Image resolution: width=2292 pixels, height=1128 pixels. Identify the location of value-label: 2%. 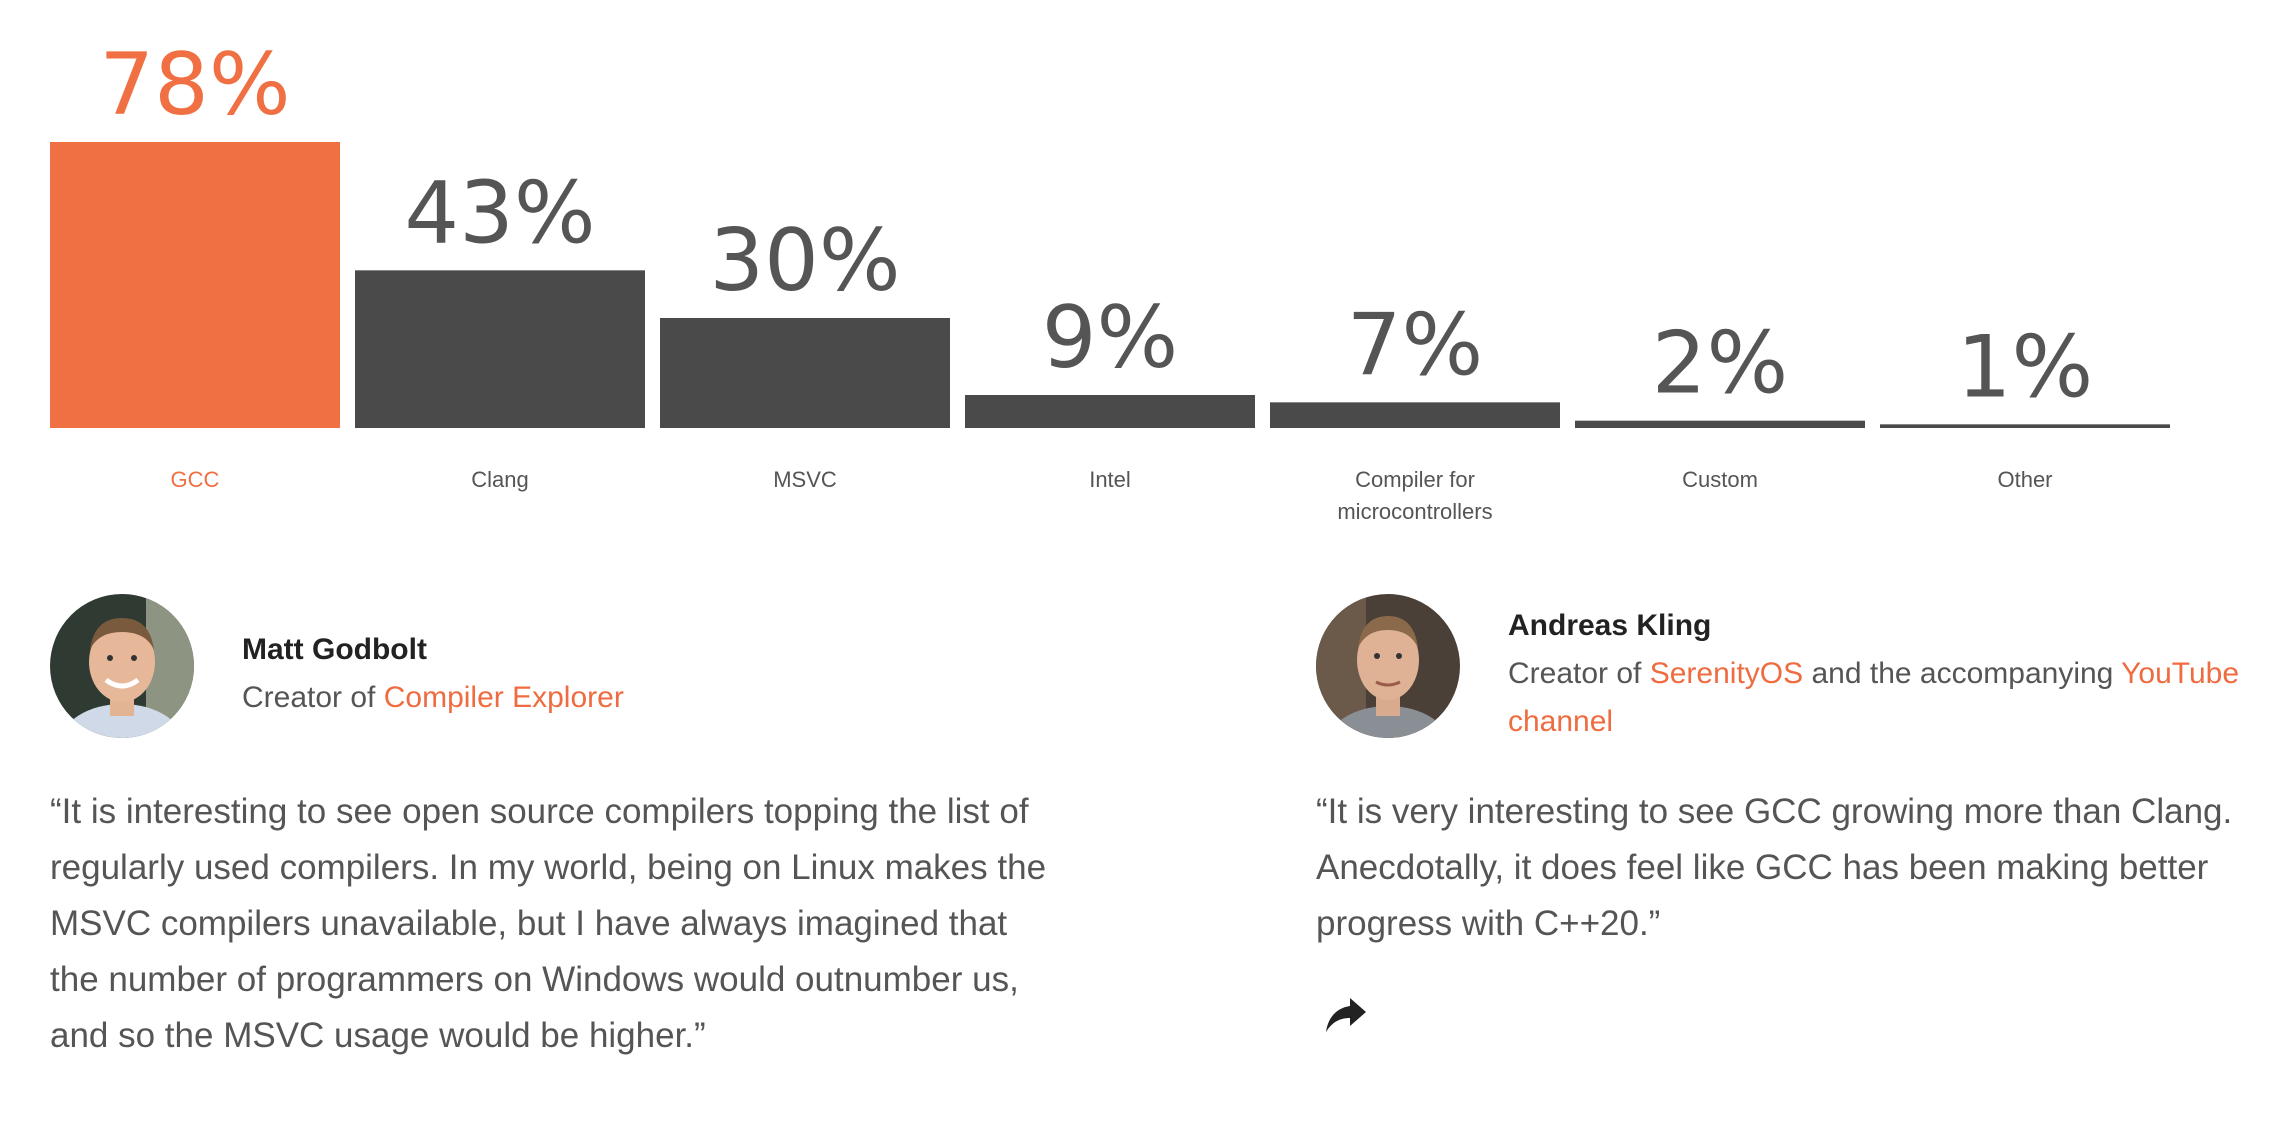
(1720, 364).